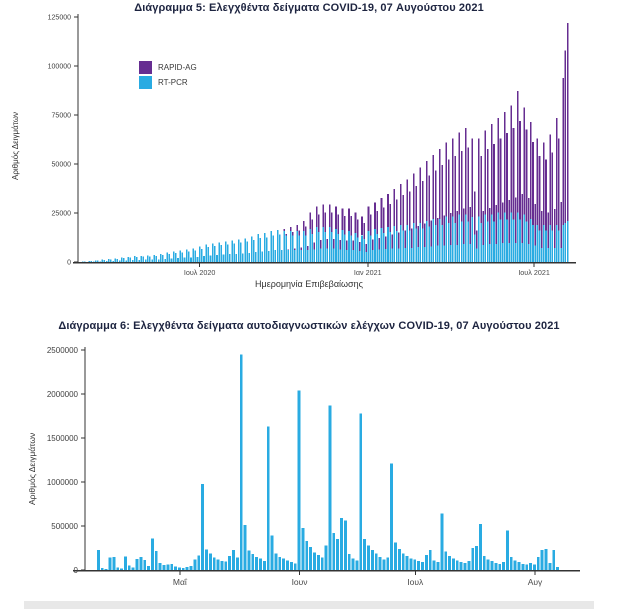  What do you see at coordinates (63, 482) in the screenshot?
I see `y-tick-label: 1000000` at bounding box center [63, 482].